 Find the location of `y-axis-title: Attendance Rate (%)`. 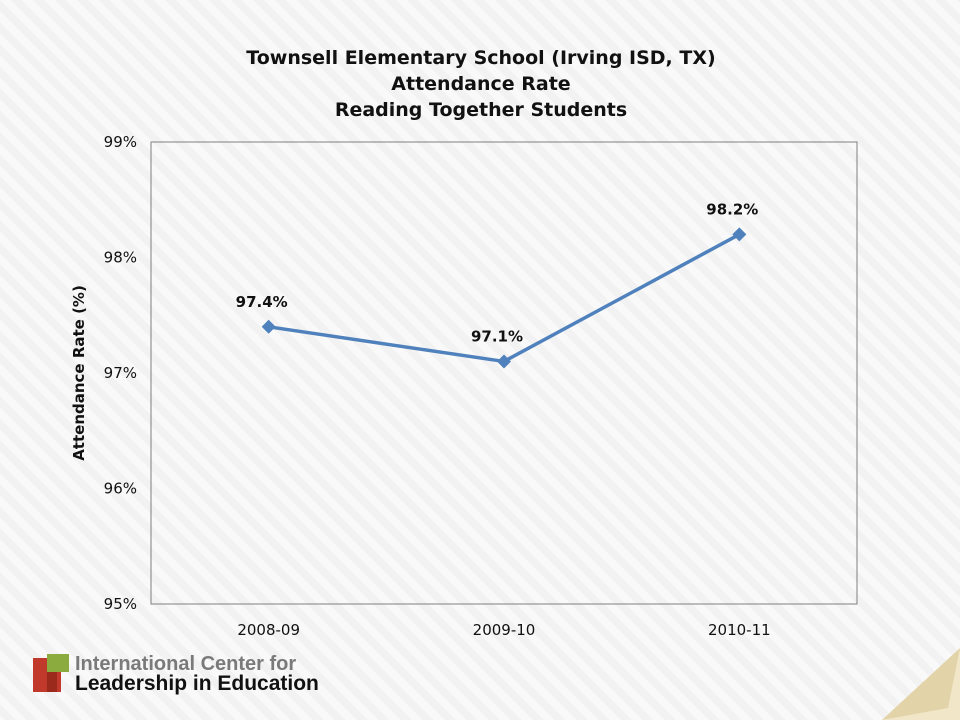

y-axis-title: Attendance Rate (%) is located at coordinates (79, 373).